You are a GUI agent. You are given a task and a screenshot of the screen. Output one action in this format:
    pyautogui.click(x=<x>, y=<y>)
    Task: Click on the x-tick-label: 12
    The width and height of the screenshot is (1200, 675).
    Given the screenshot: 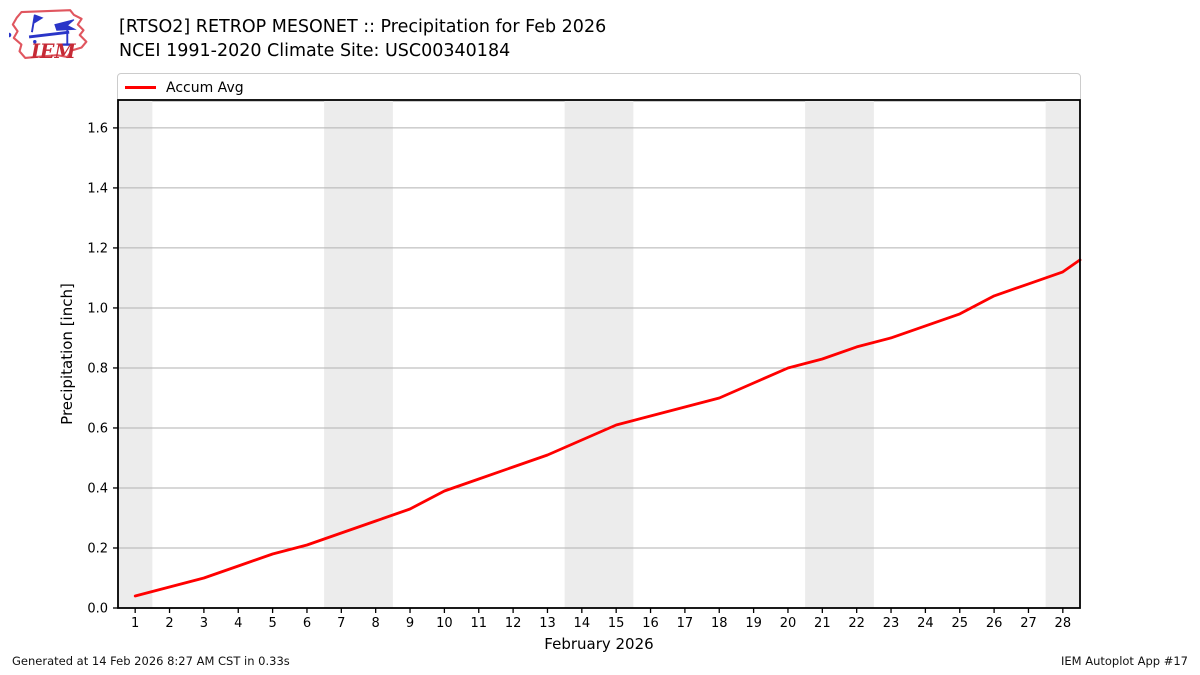 What is the action you would take?
    pyautogui.click(x=513, y=623)
    